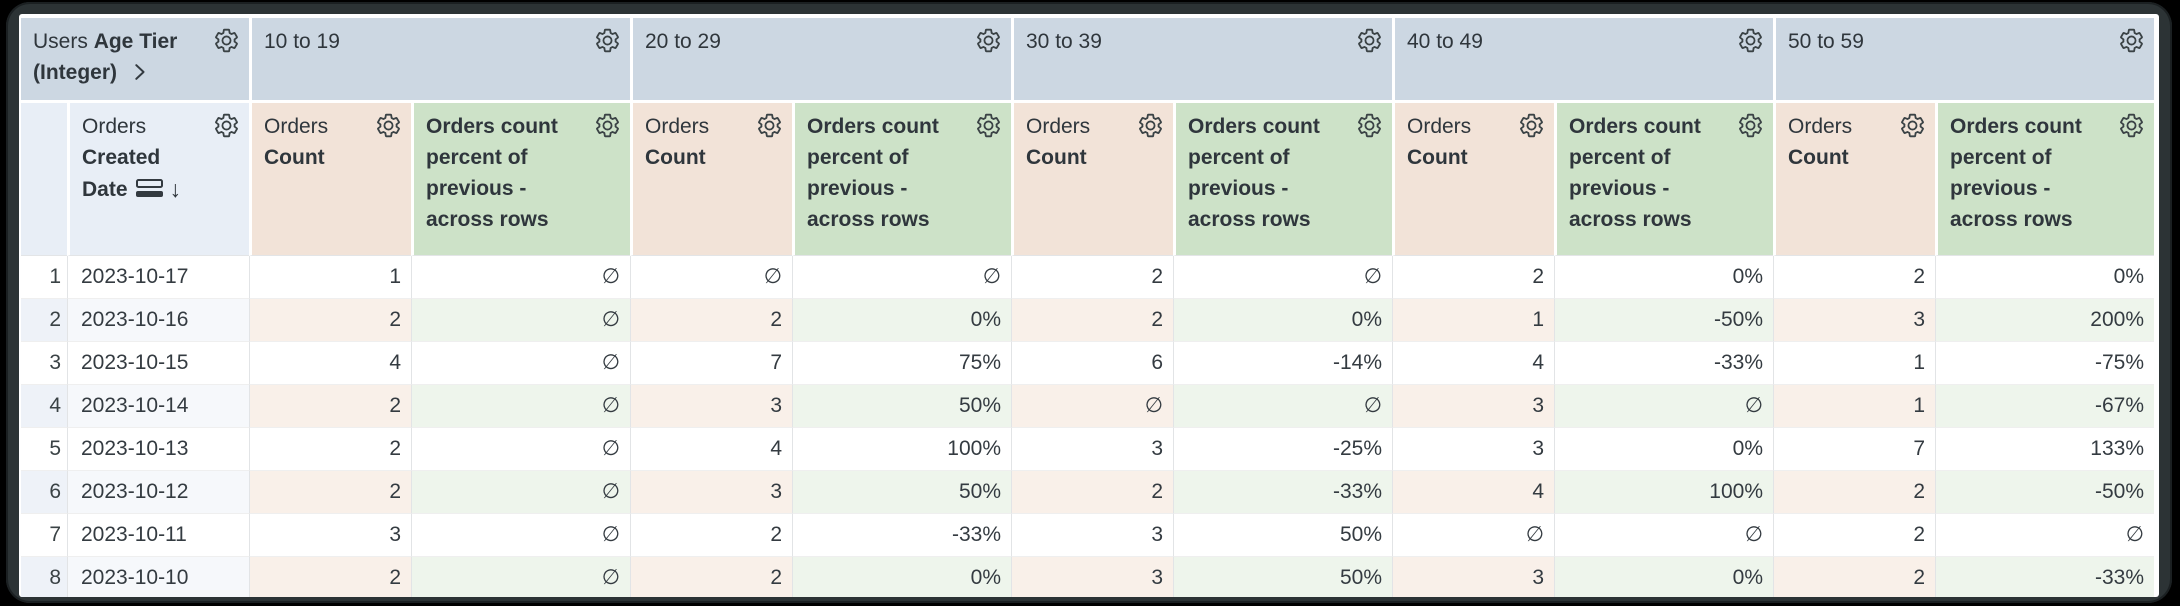  I want to click on date-cell: 2023-10-11, so click(158, 535).